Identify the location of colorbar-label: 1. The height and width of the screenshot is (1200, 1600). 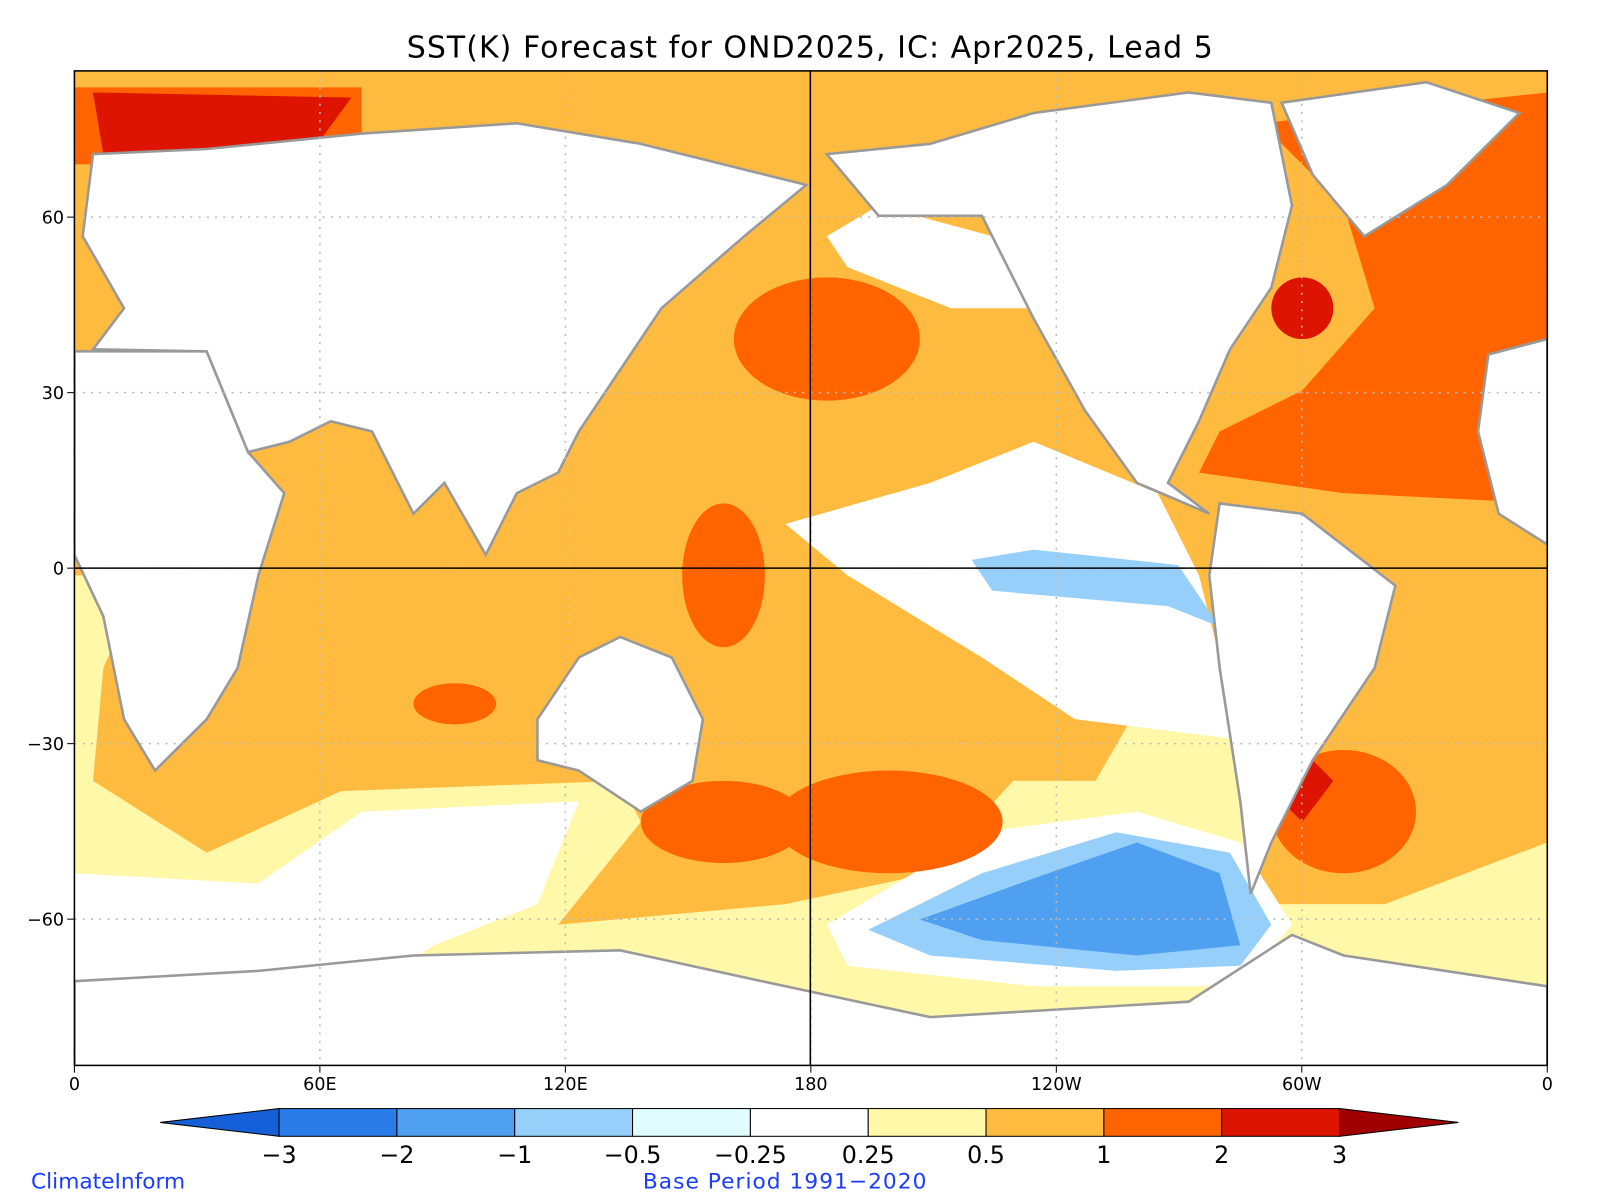
(1103, 1155).